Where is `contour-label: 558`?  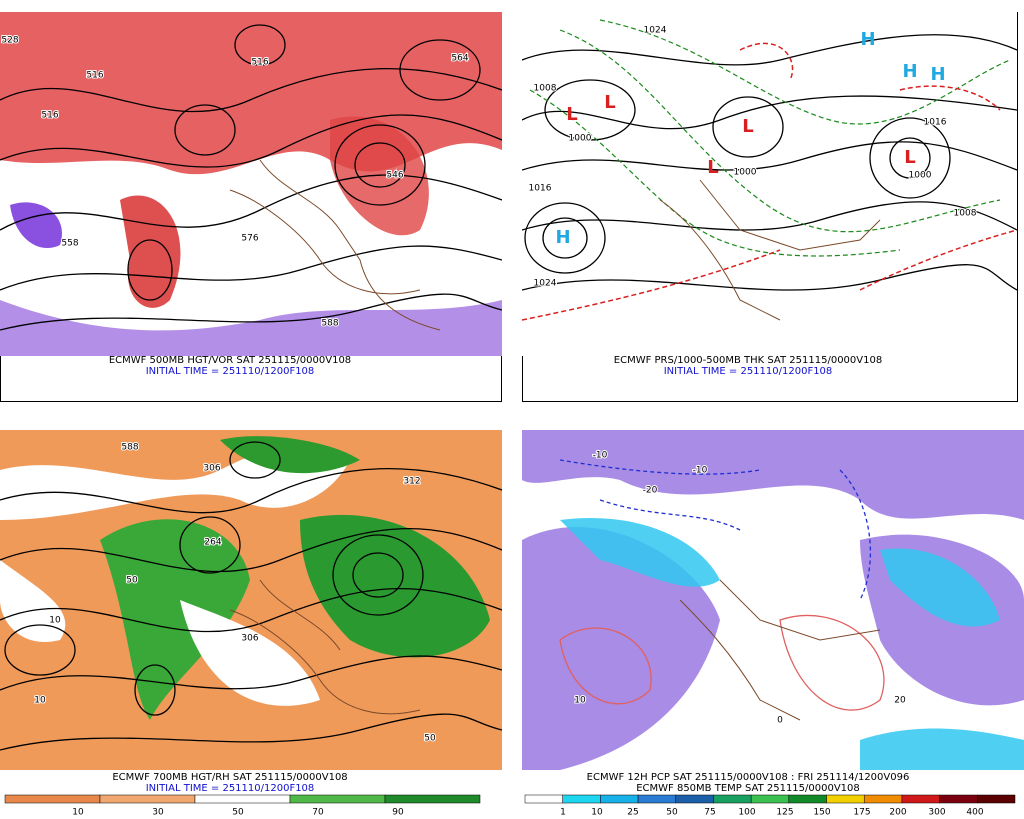
contour-label: 558 is located at coordinates (69, 244).